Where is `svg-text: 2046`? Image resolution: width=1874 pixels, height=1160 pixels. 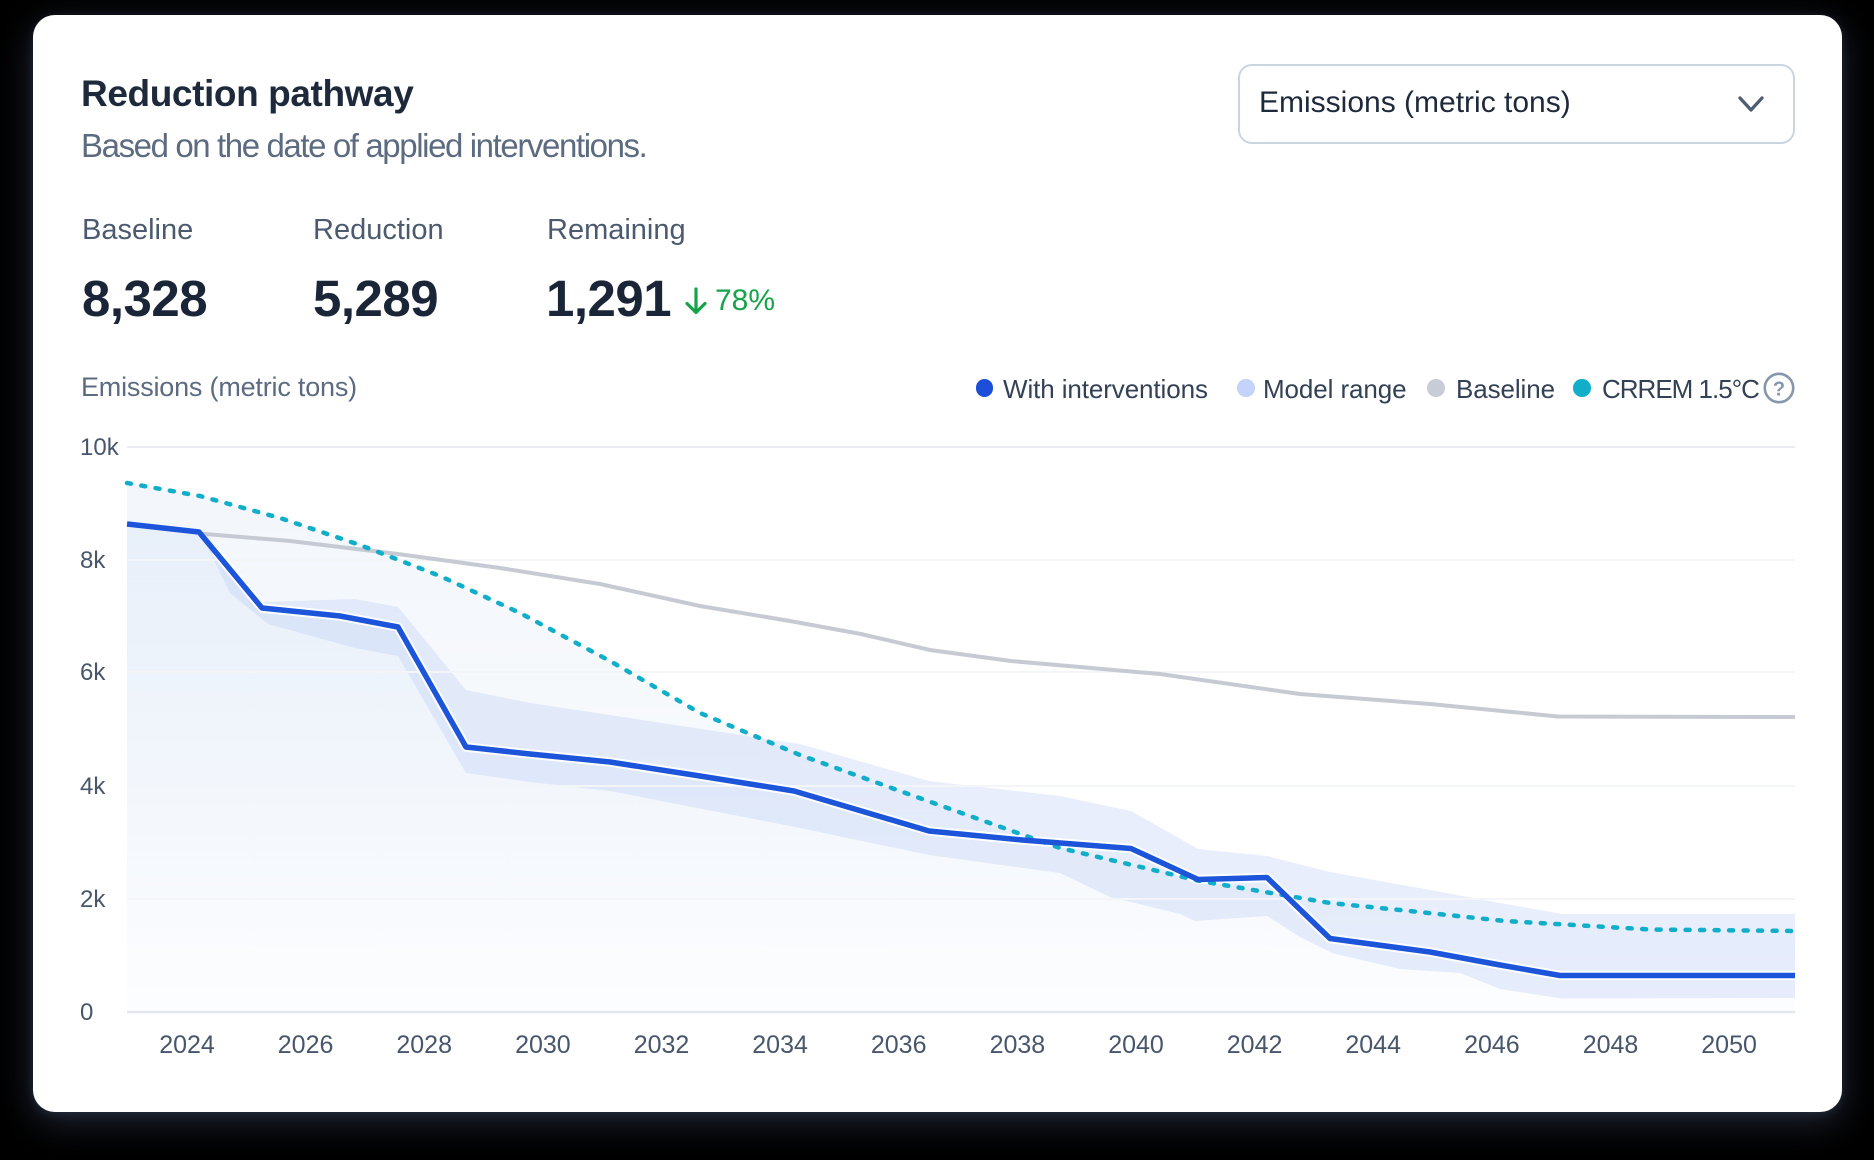
svg-text: 2046 is located at coordinates (1492, 1045).